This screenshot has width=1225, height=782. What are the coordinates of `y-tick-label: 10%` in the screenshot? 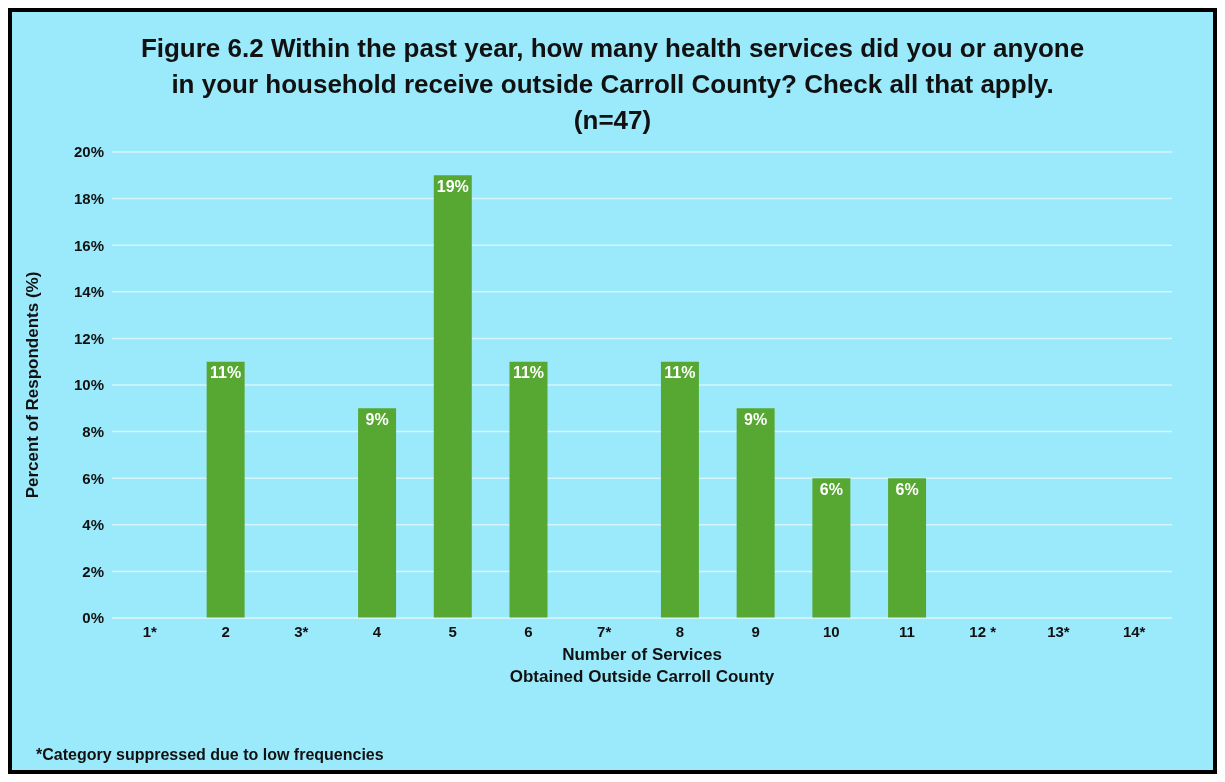 It's located at (88, 385).